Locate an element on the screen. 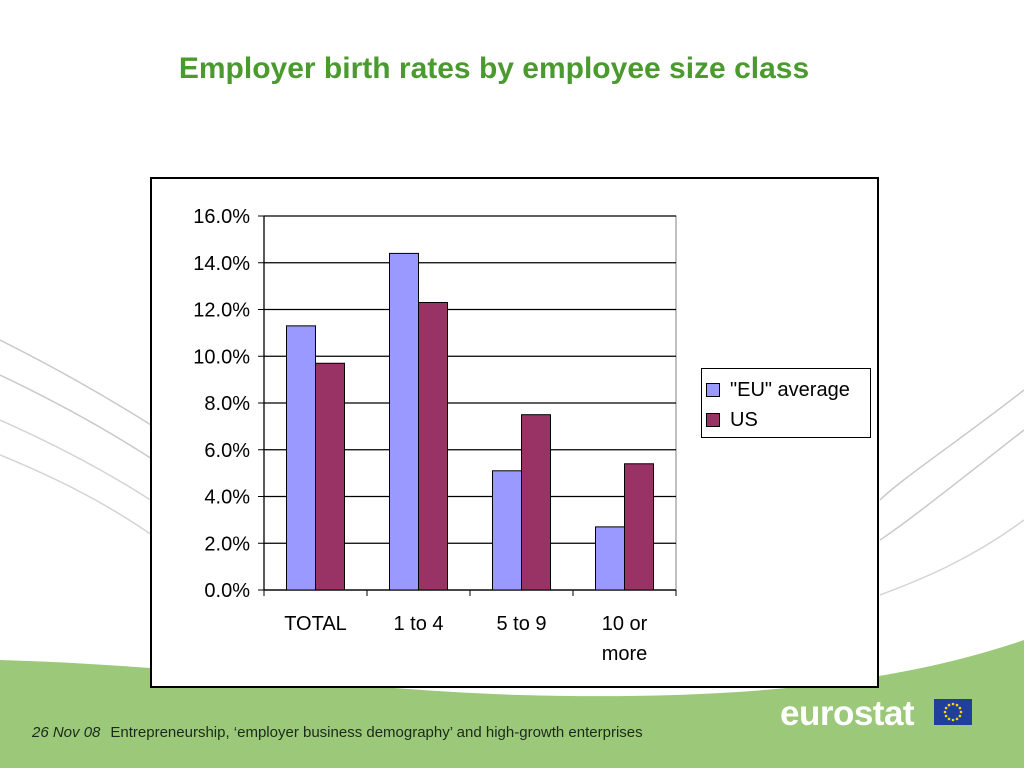 The height and width of the screenshot is (768, 1024). legend-item-eu: "EU" average is located at coordinates (786, 390).